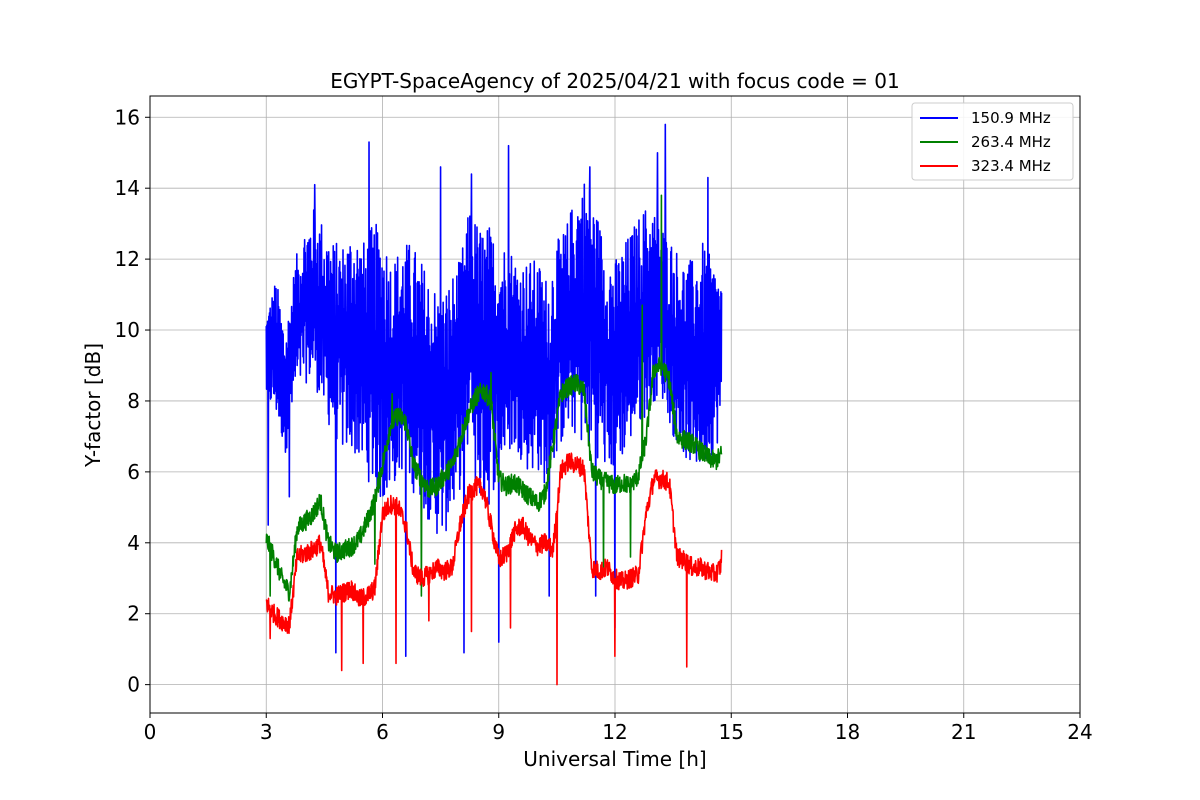  Describe the element at coordinates (963, 732) in the screenshot. I see `x-tick-label: 21` at that location.